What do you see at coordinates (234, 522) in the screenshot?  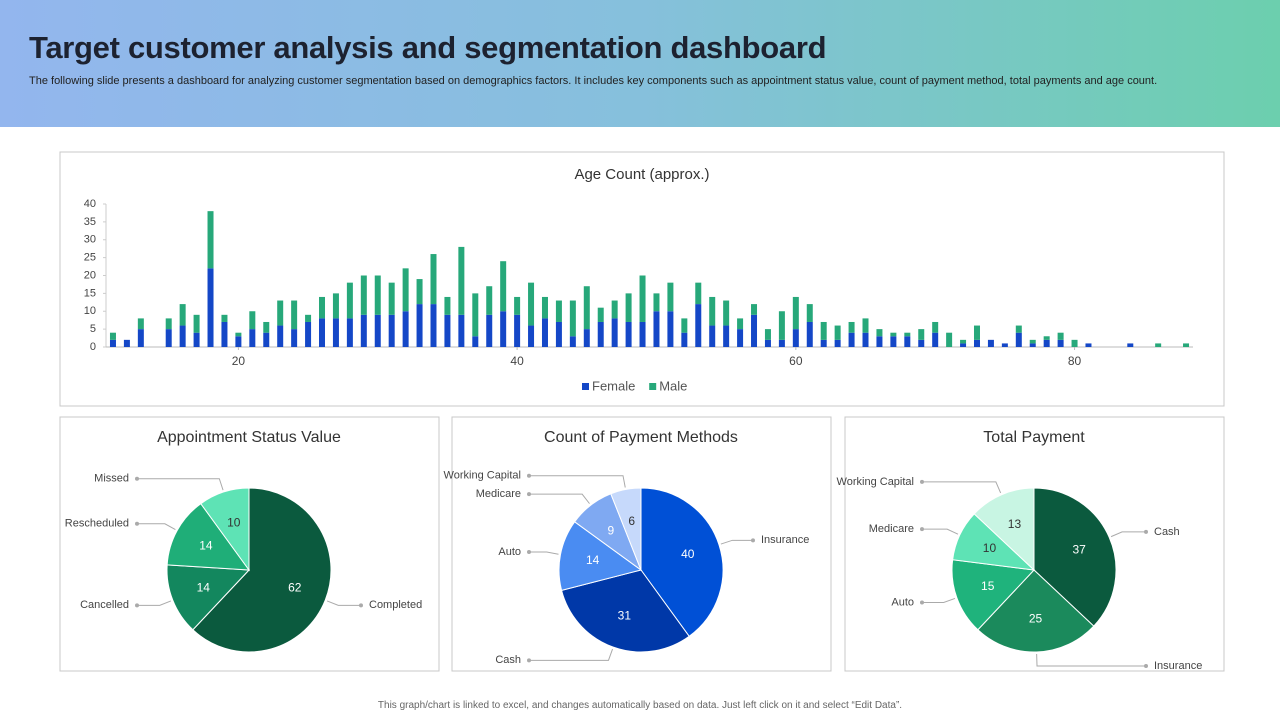 I see `data-label: 10` at bounding box center [234, 522].